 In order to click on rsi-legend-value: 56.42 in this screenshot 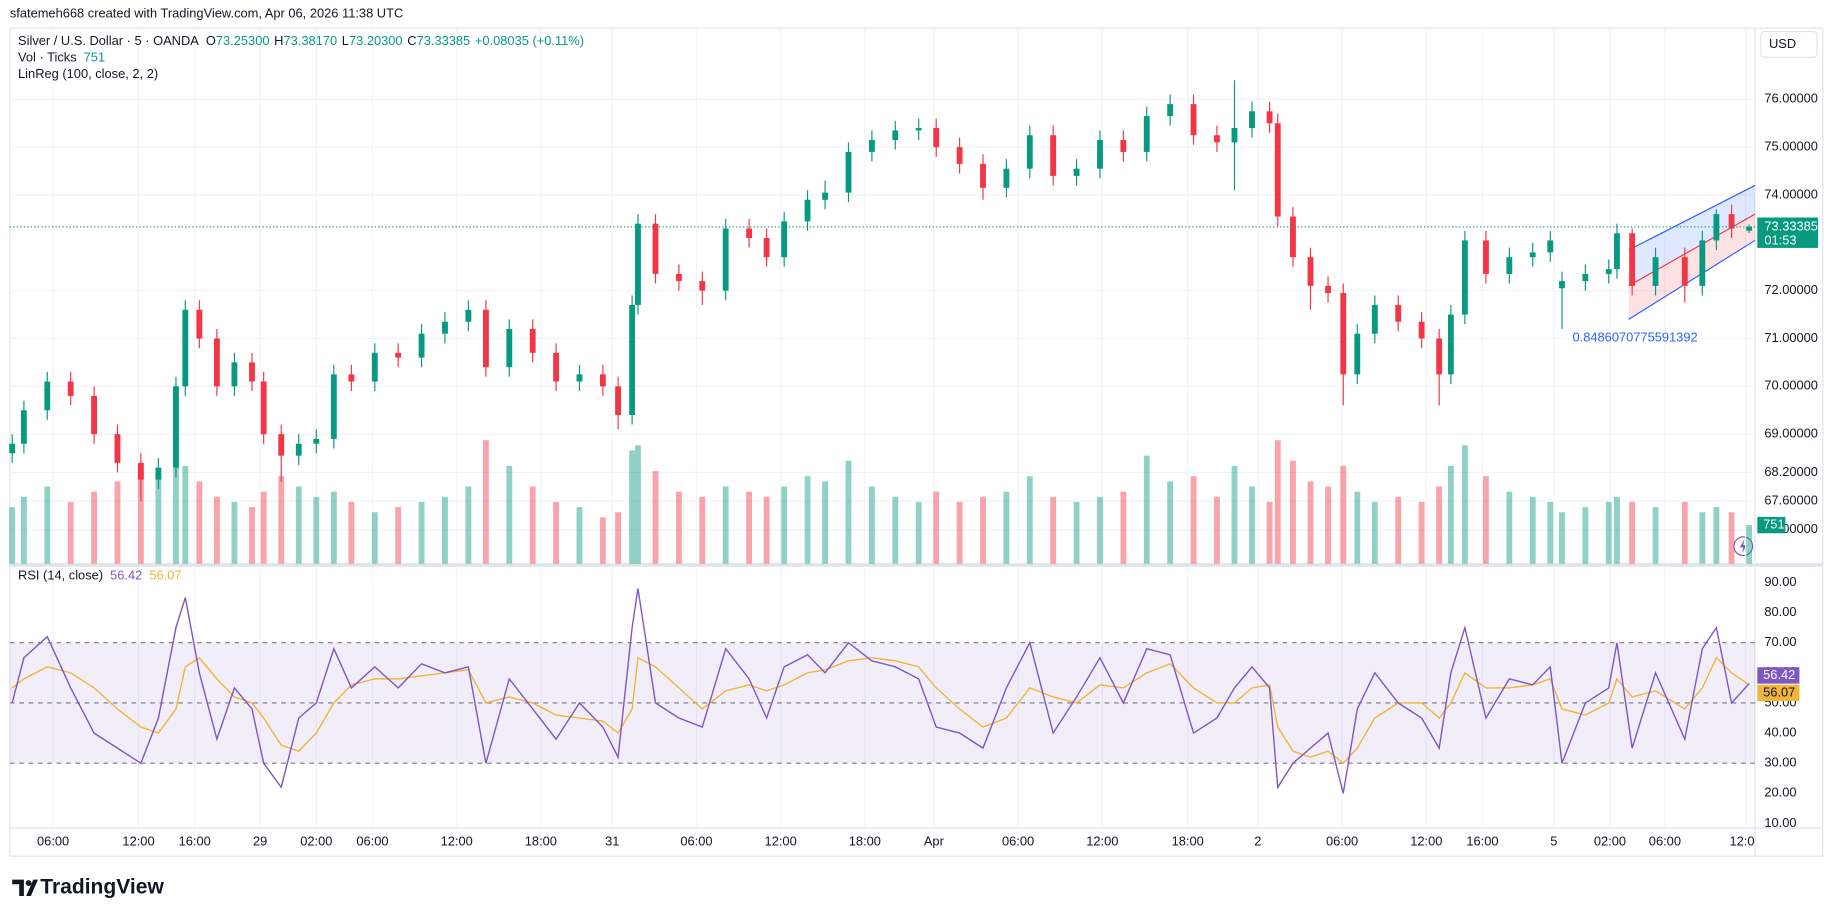, I will do `click(126, 575)`.